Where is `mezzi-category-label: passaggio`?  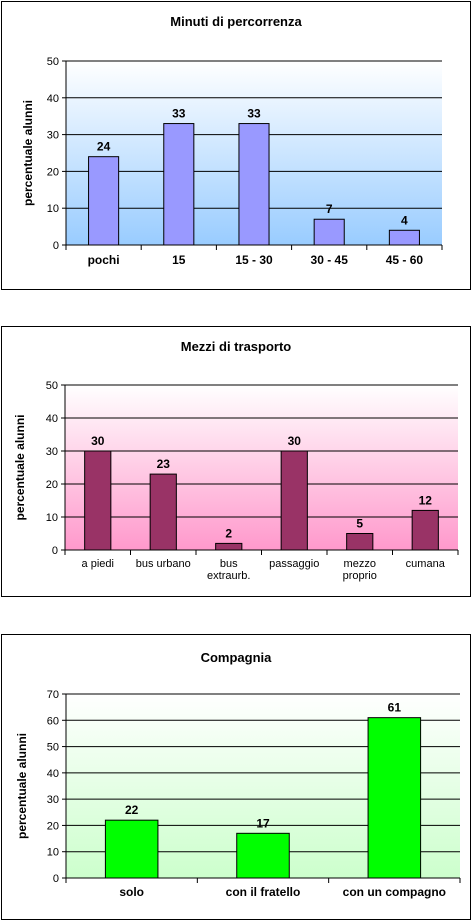
mezzi-category-label: passaggio is located at coordinates (294, 564).